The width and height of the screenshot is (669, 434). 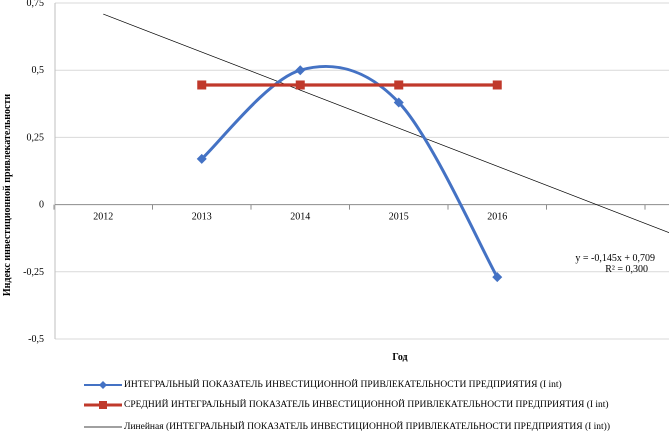 I want to click on y-tick-label: 0,75, so click(x=36, y=4).